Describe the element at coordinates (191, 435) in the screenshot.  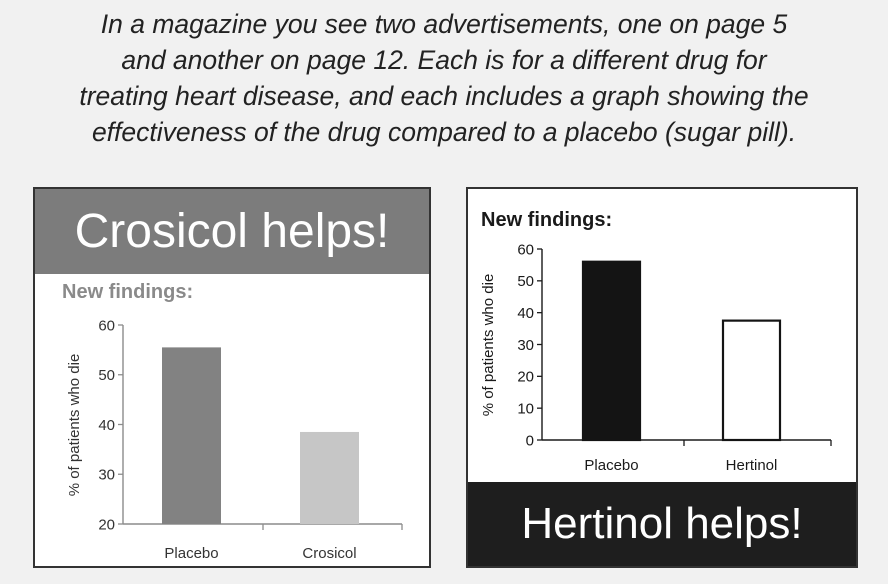
I see `crosicol-bar-placebo` at that location.